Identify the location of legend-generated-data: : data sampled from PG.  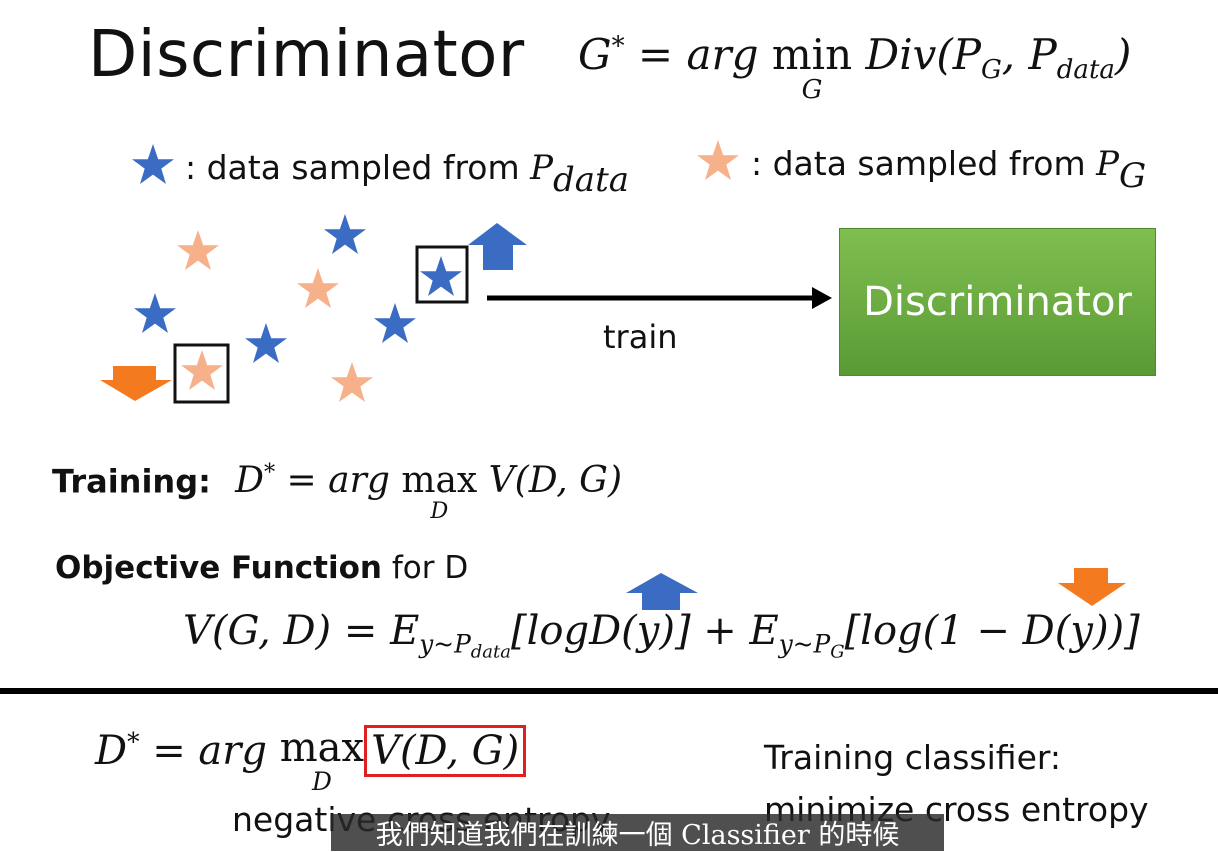
(949, 170).